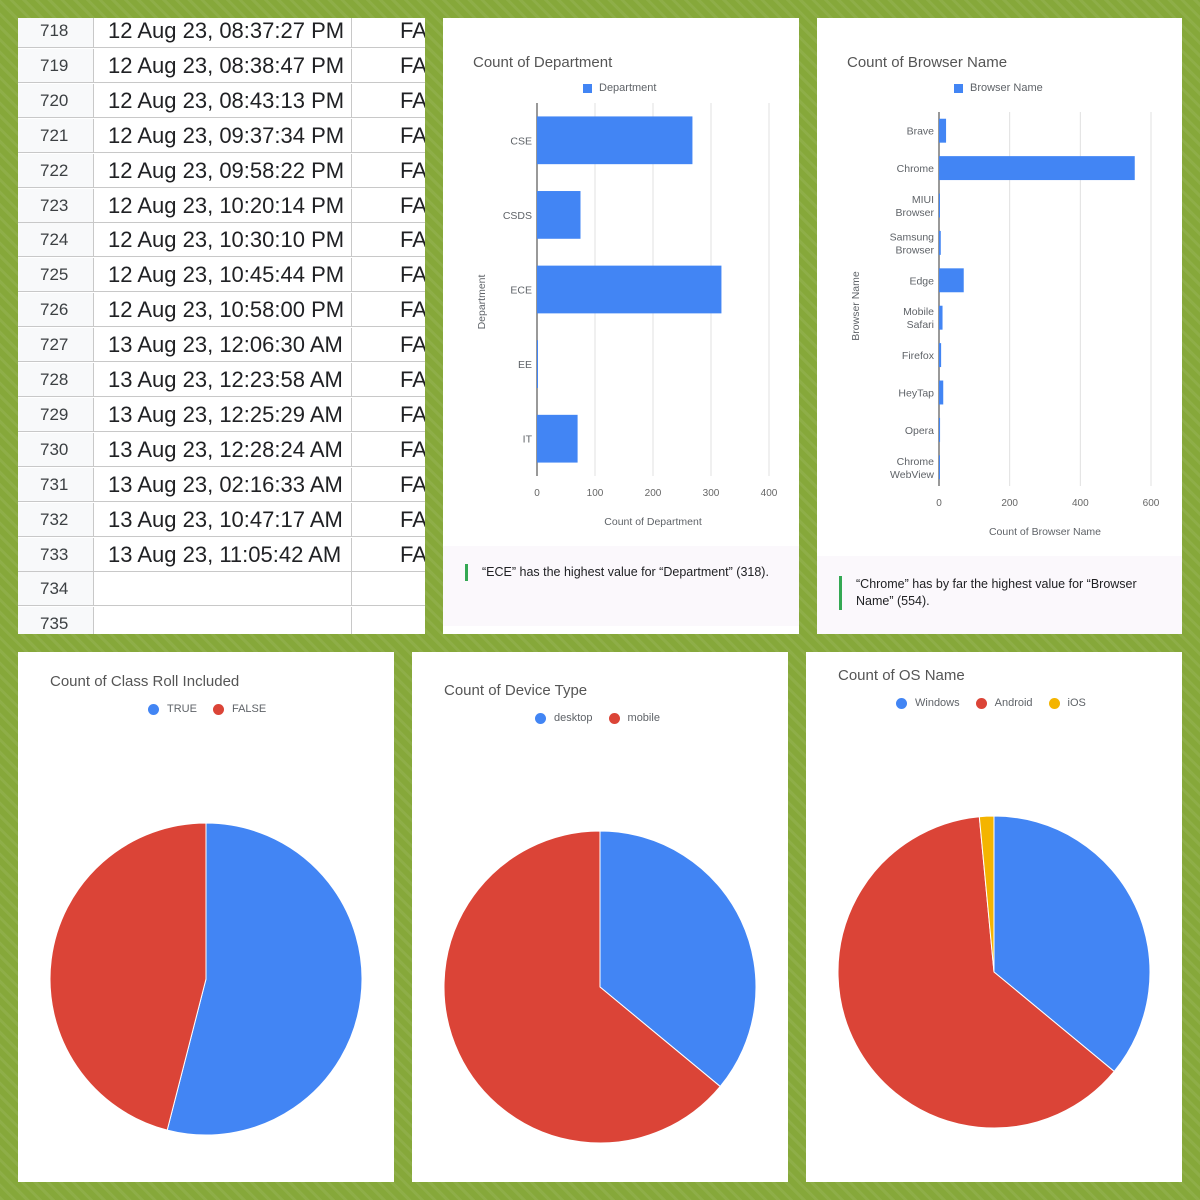 The image size is (1200, 1200). I want to click on table-row: 722 12 Aug 23, 09:58:22 PM FA, so click(221, 171).